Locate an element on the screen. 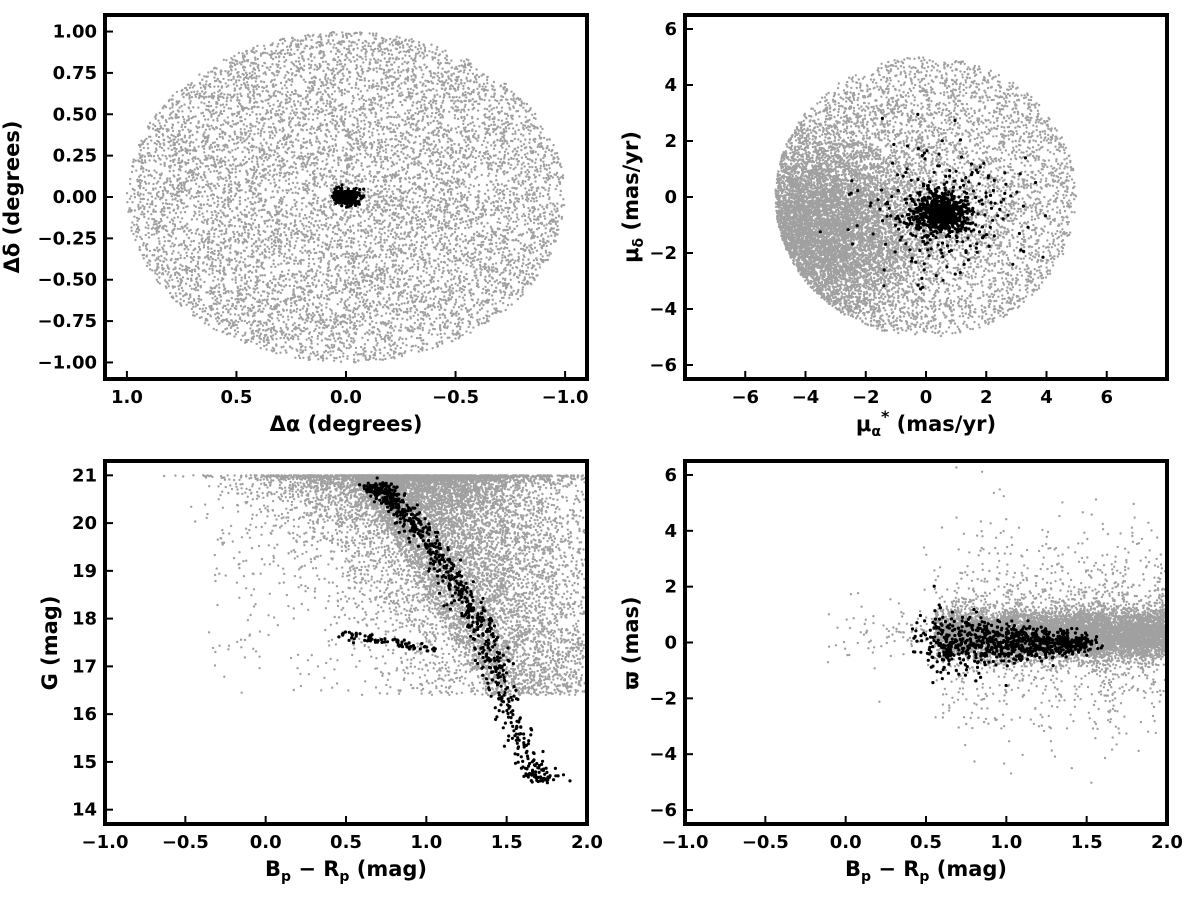 Image resolution: width=1200 pixels, height=900 pixels. plx-x-label-r-sub: p is located at coordinates (924, 877).